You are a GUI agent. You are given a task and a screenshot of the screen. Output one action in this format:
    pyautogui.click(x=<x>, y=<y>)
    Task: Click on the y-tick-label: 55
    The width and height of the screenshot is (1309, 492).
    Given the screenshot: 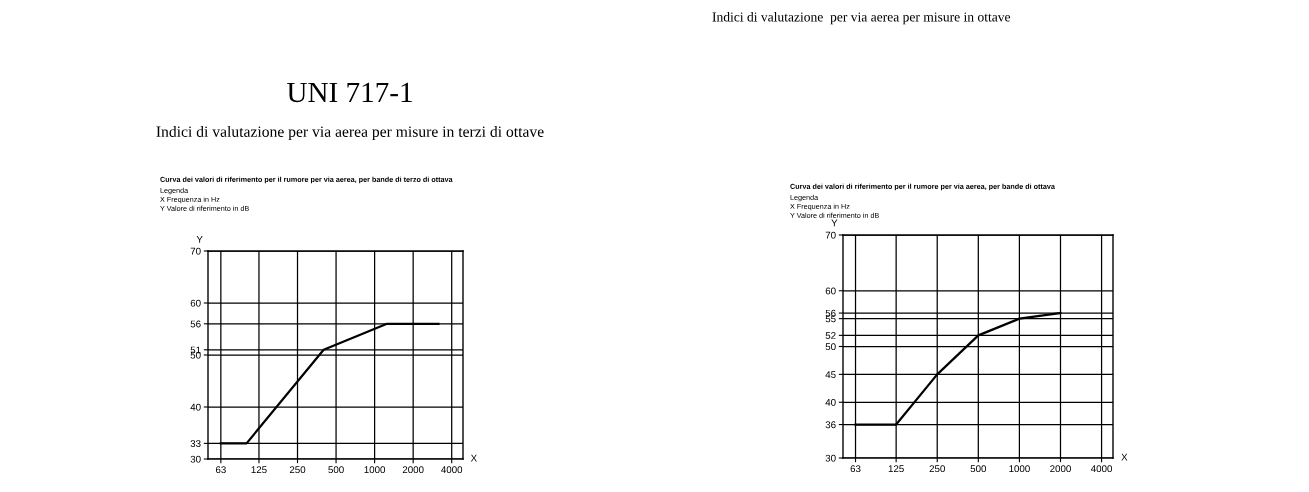 What is the action you would take?
    pyautogui.click(x=830, y=319)
    